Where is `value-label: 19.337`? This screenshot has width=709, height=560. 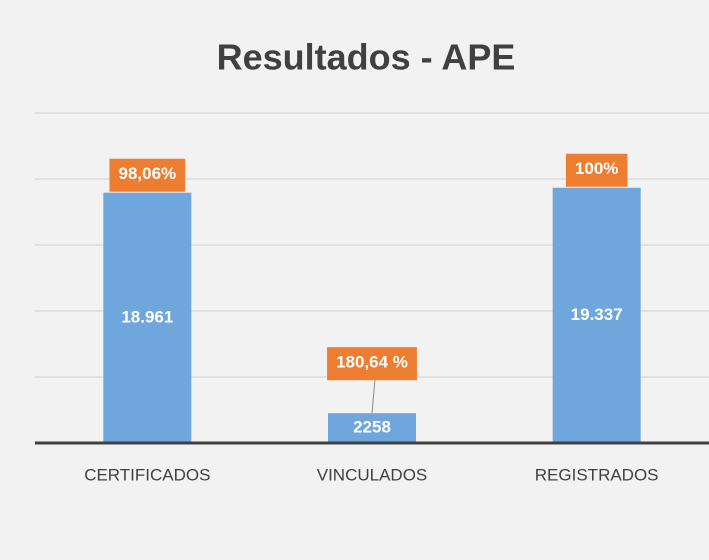
value-label: 19.337 is located at coordinates (597, 314).